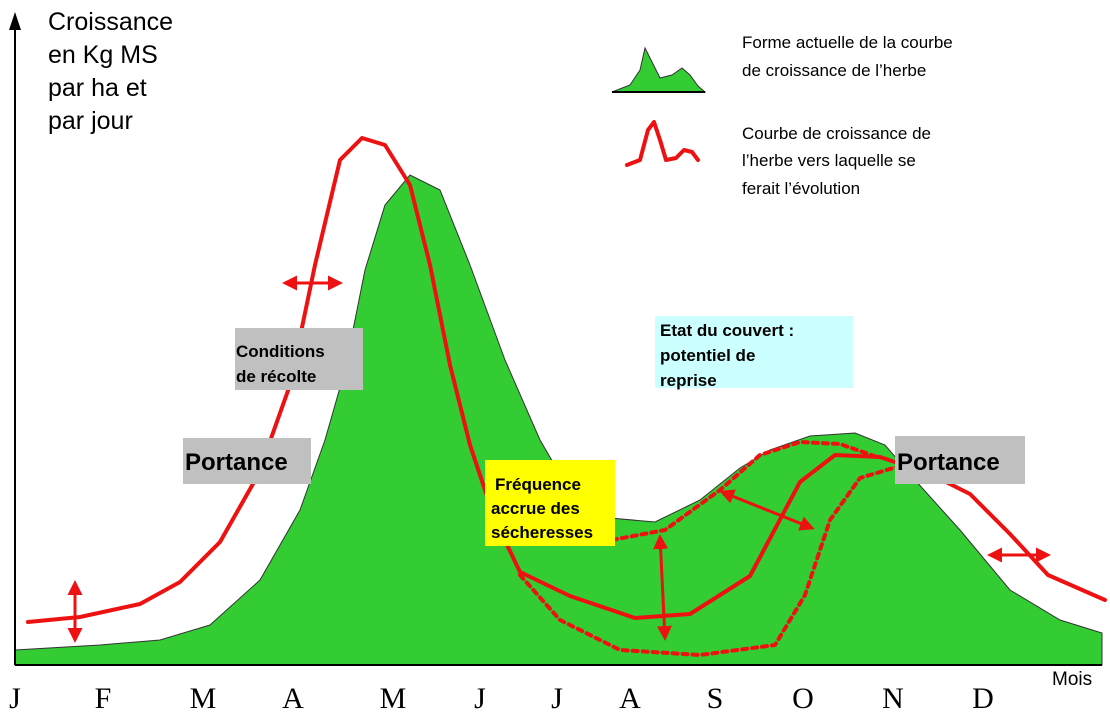 The width and height of the screenshot is (1110, 723). Describe the element at coordinates (103, 55) in the screenshot. I see `y-label-line: en Kg MS` at that location.